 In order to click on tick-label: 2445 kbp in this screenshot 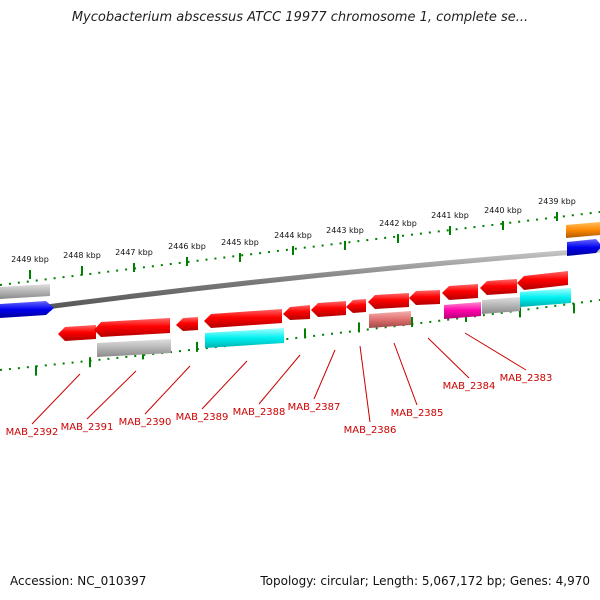, I will do `click(240, 242)`.